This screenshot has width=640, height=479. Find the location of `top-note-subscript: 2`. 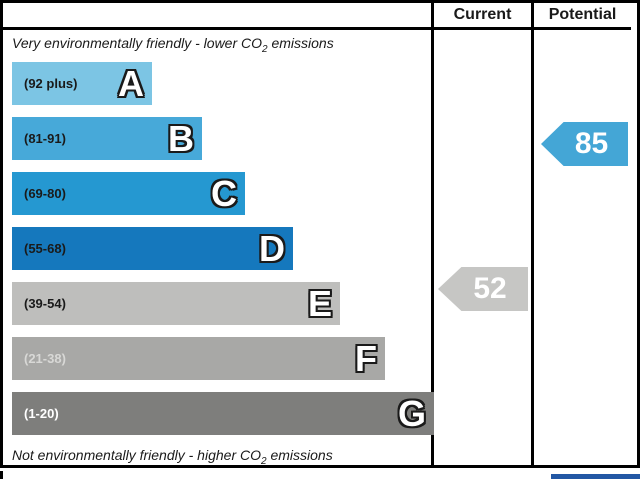

top-note-subscript: 2 is located at coordinates (265, 49).